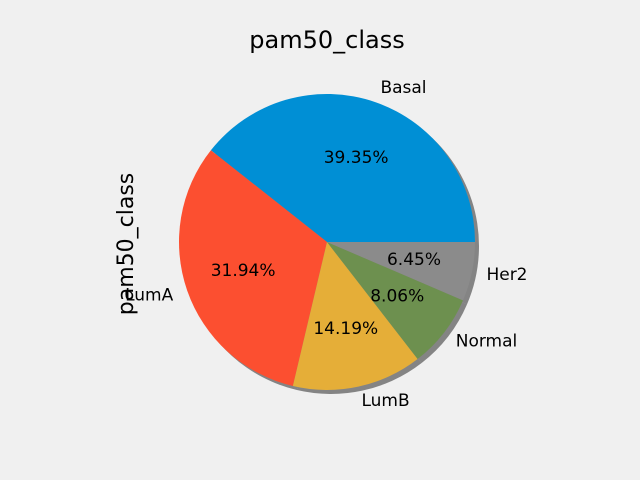 The image size is (640, 480). I want to click on pct-label-her2: 6.45%, so click(414, 260).